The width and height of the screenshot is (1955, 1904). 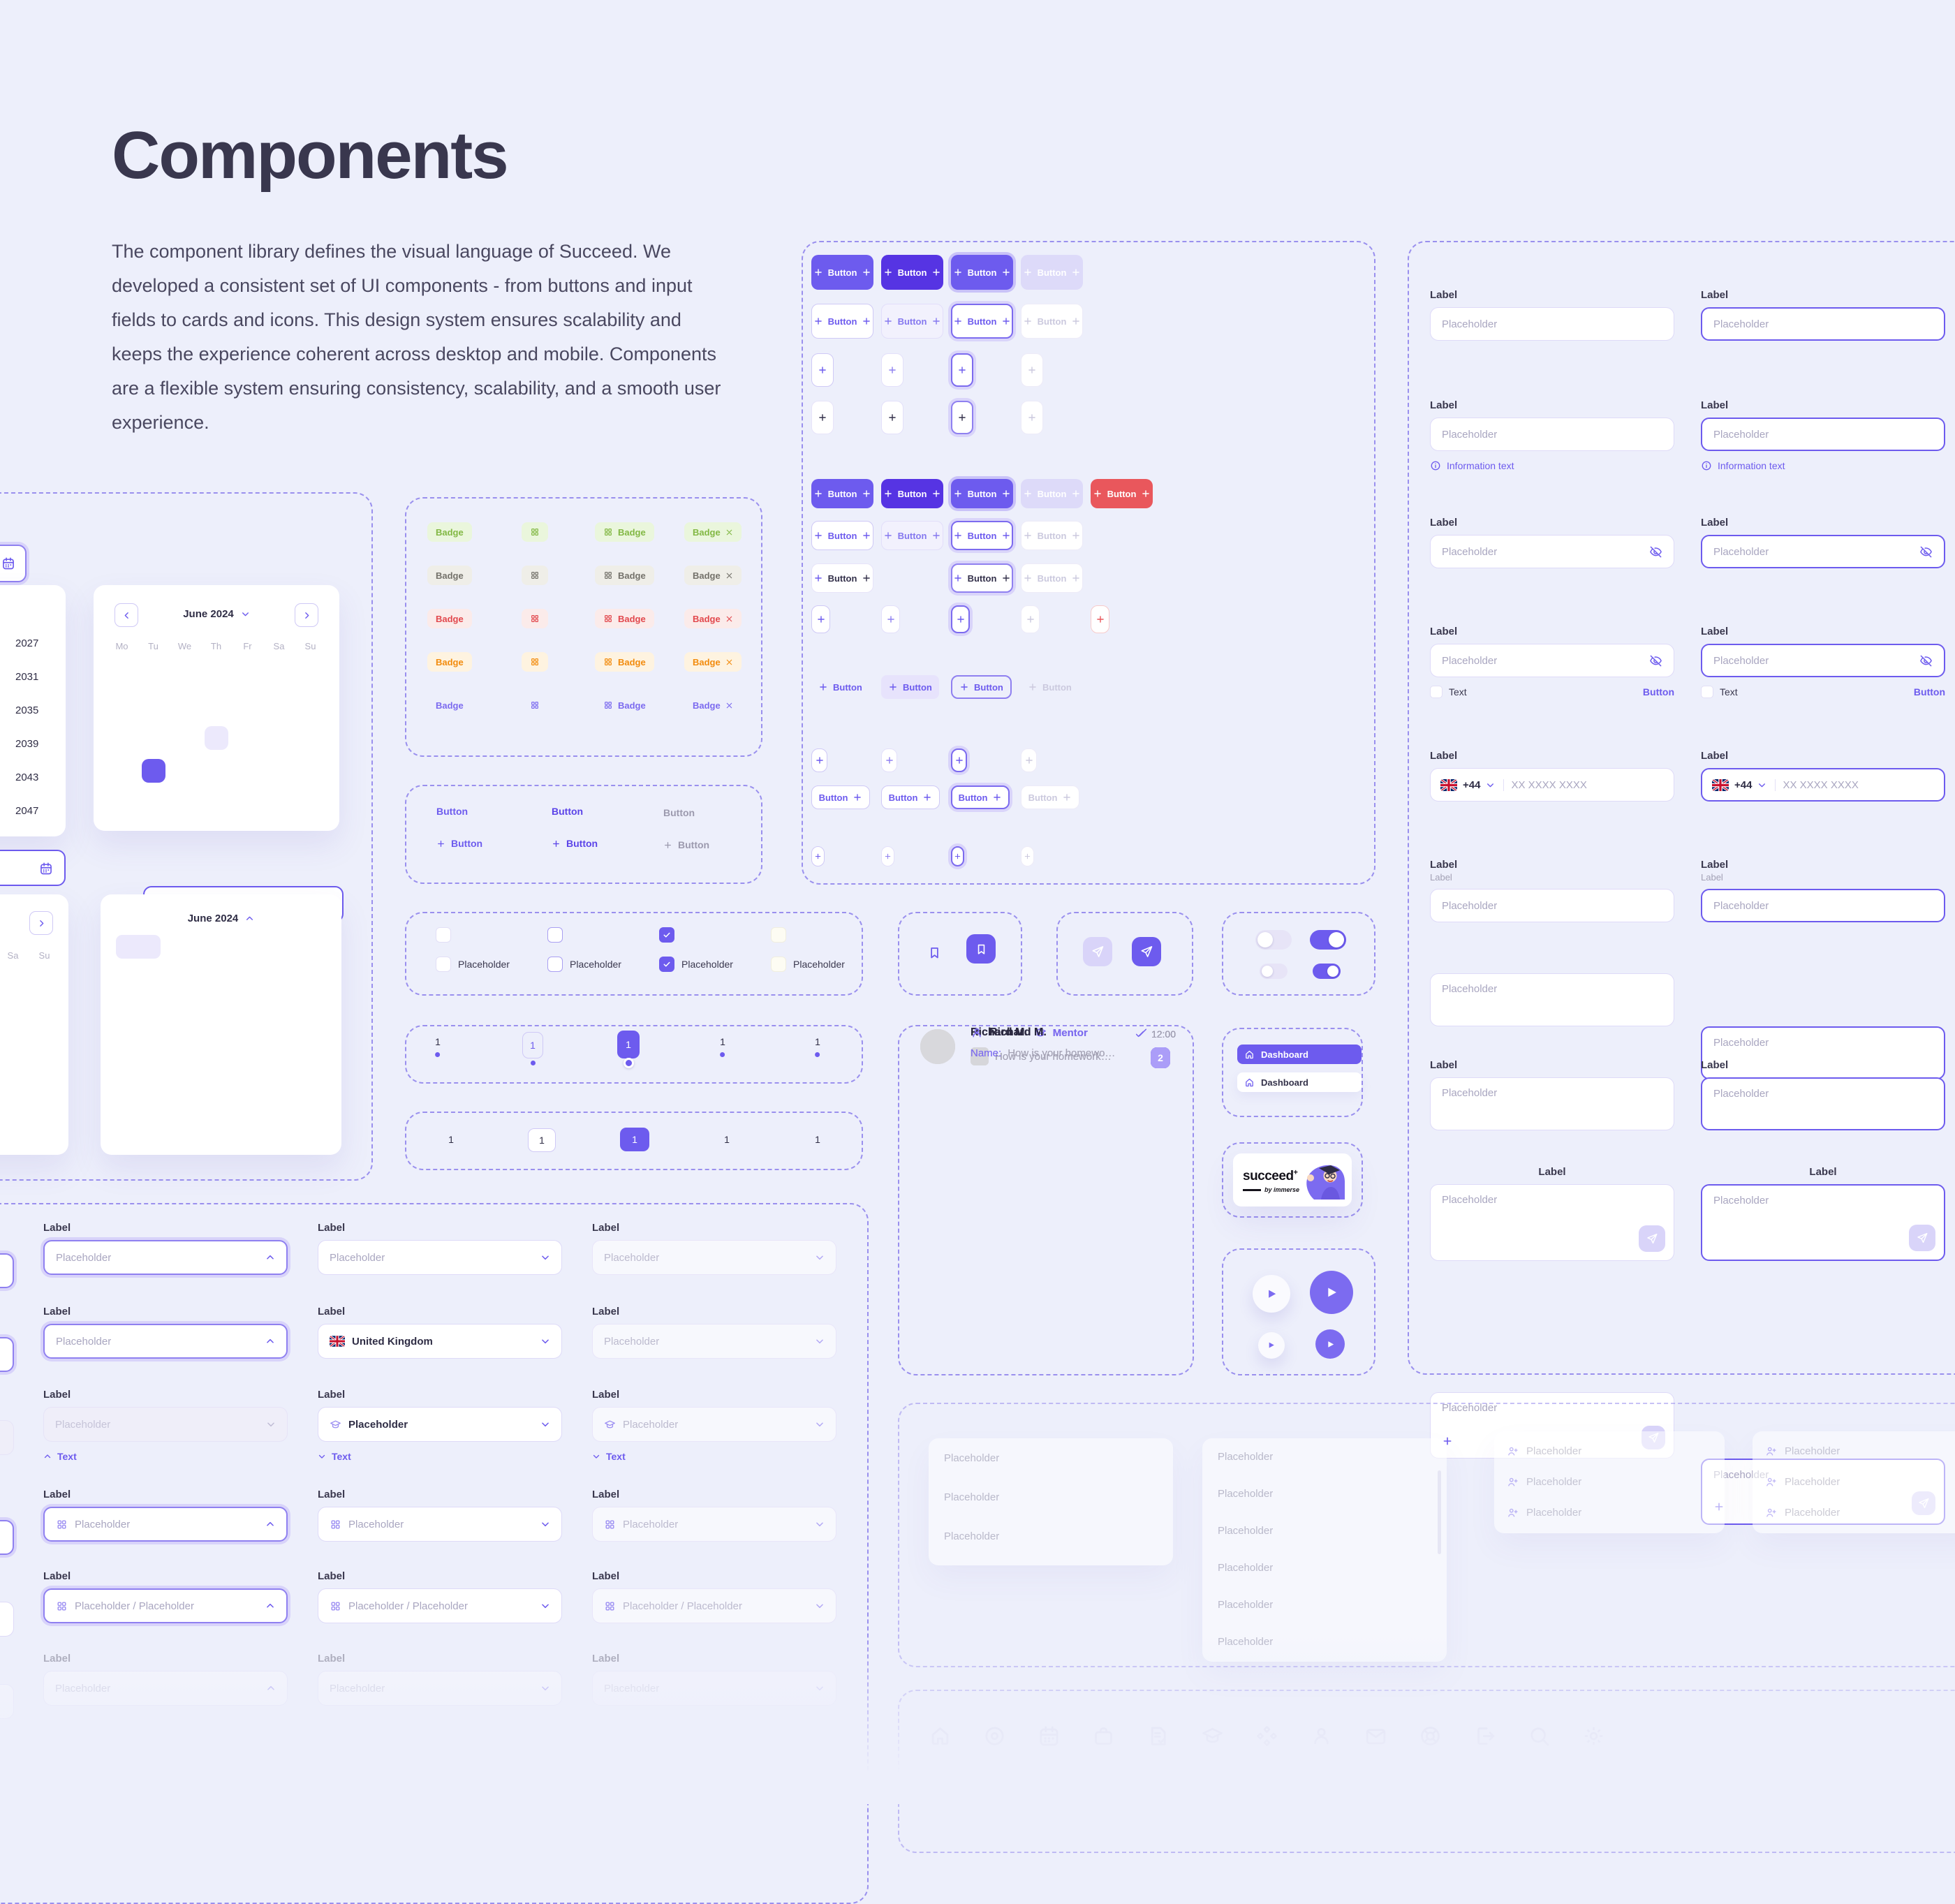 I want to click on country-select: United Kingdom, so click(x=440, y=1341).